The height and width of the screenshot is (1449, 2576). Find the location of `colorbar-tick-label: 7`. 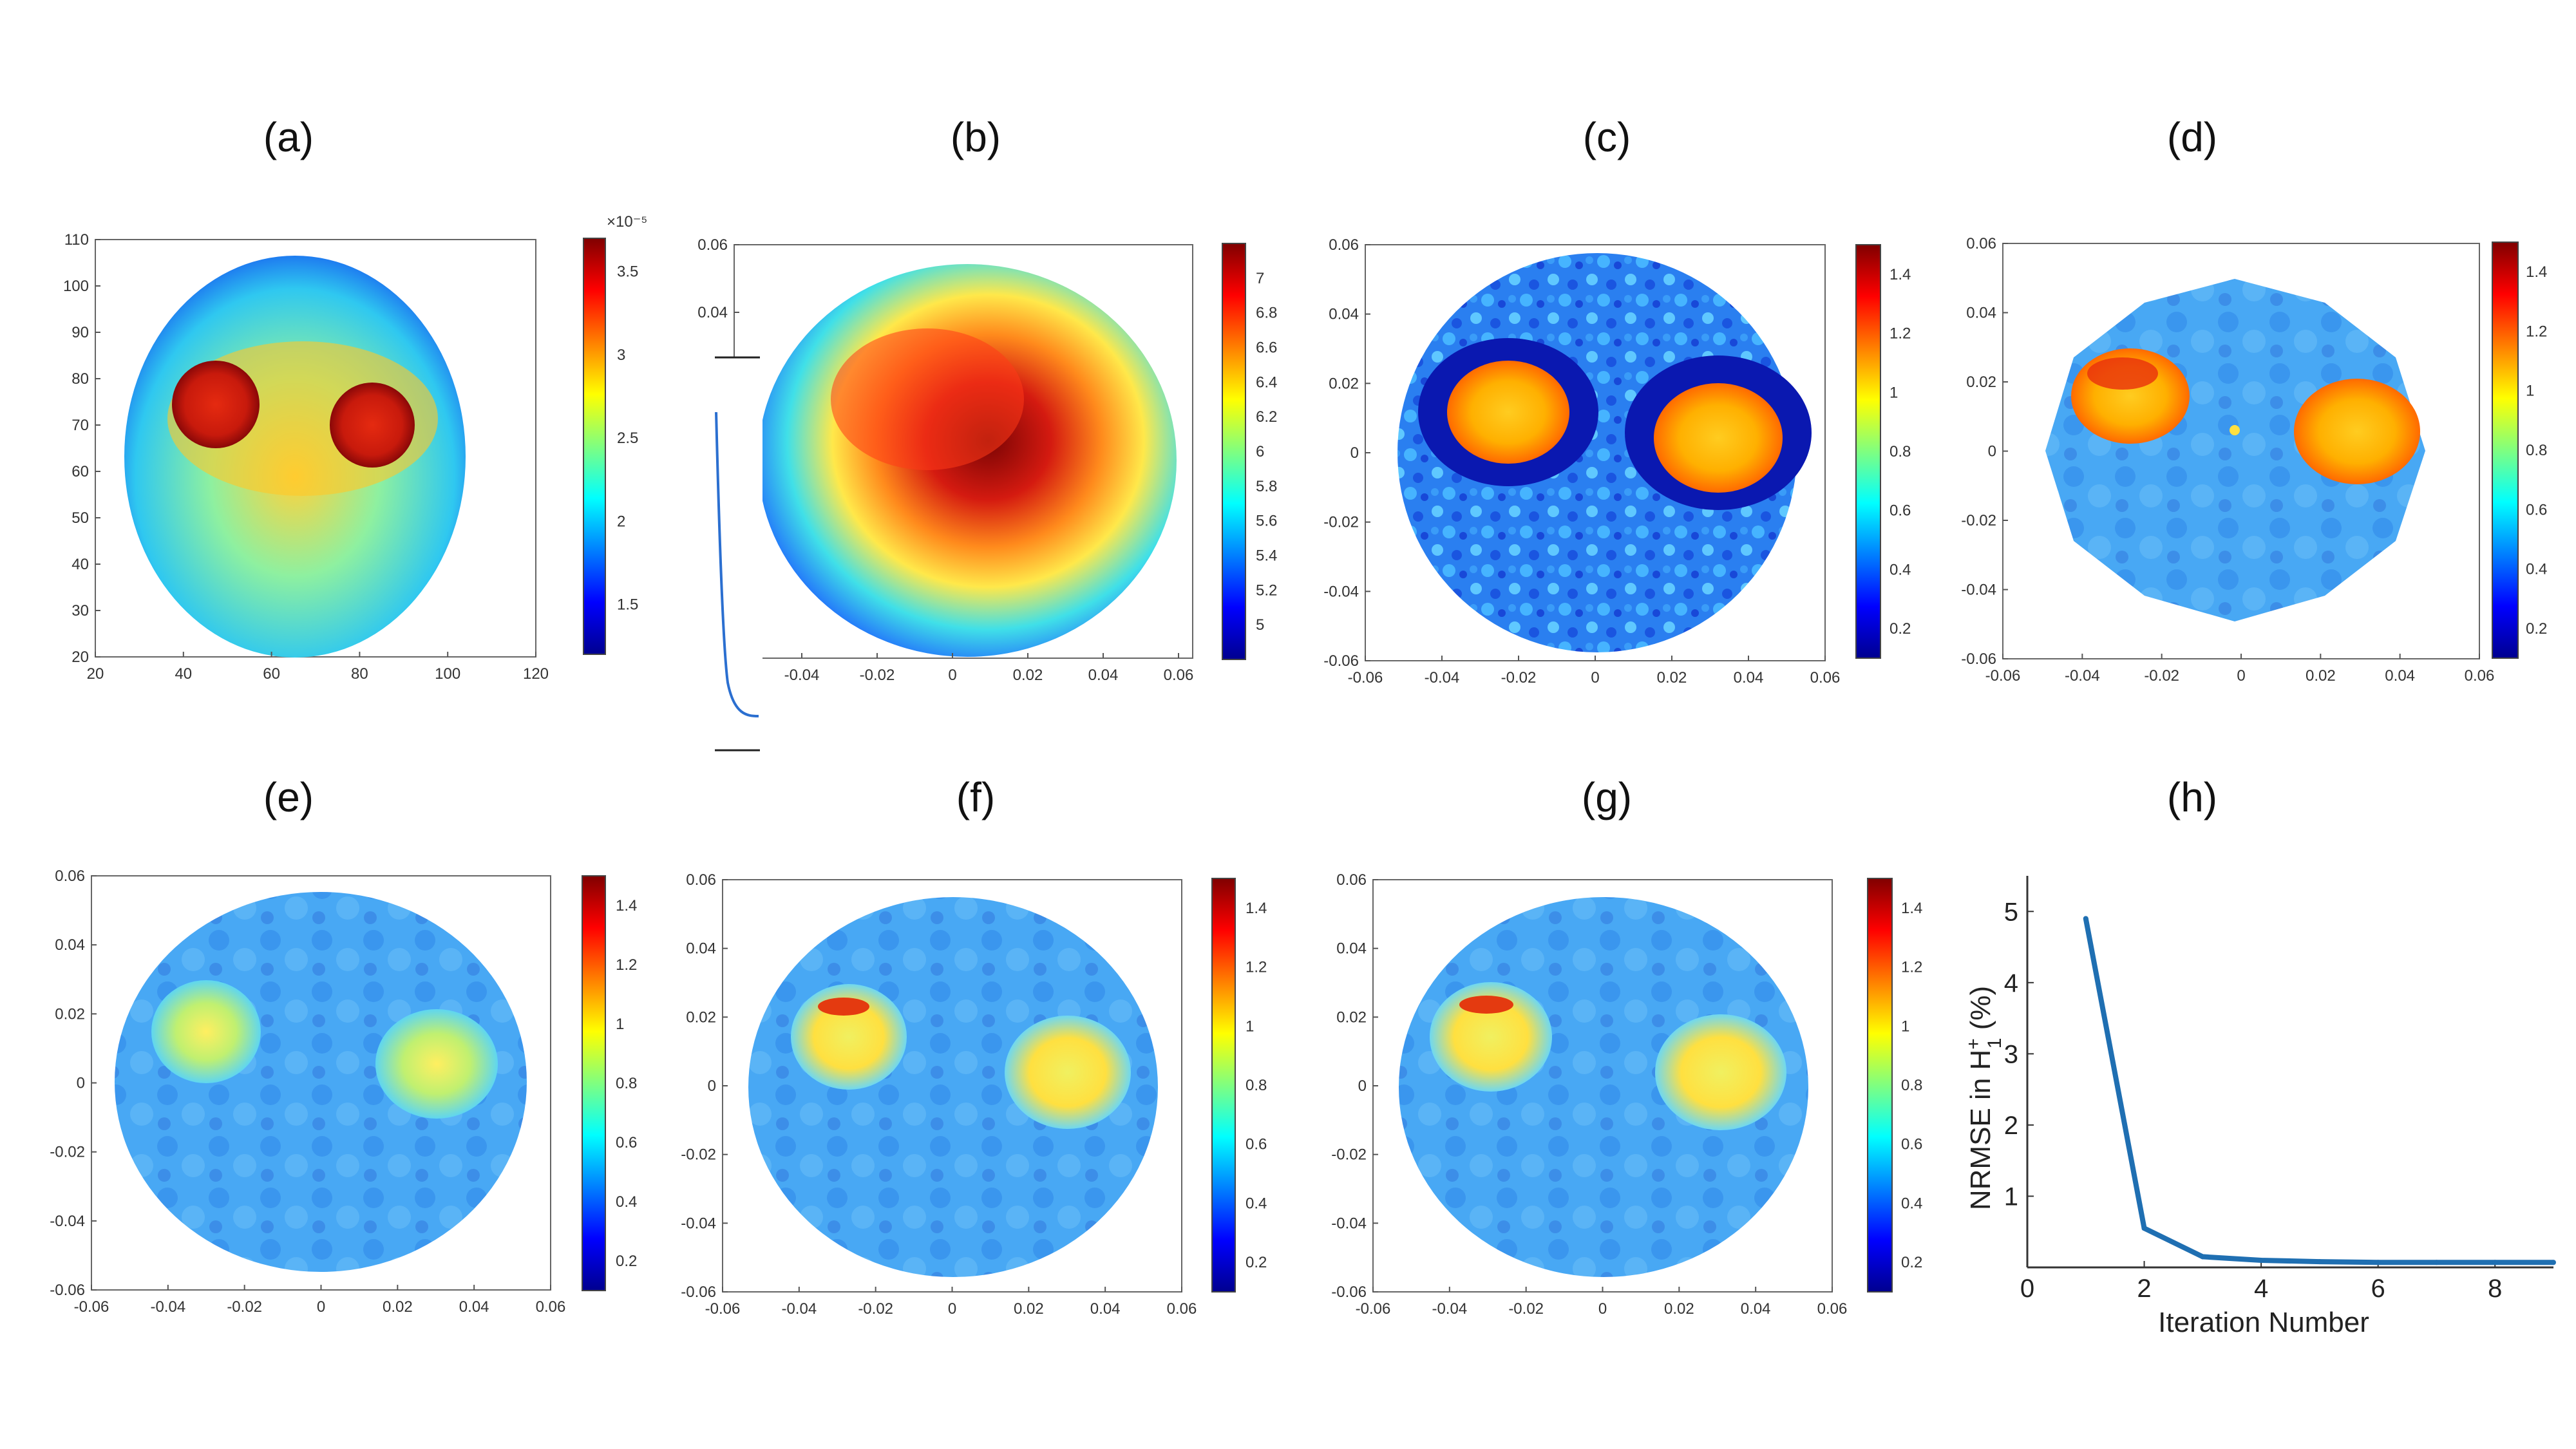

colorbar-tick-label: 7 is located at coordinates (1260, 278).